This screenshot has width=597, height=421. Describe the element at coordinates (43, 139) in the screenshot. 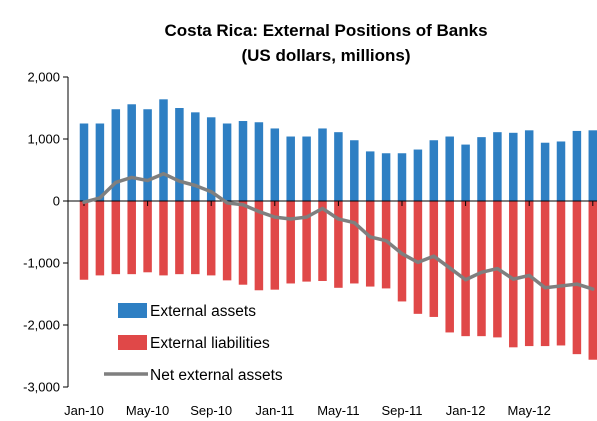

I see `y-tick-label-1: 1,000` at that location.